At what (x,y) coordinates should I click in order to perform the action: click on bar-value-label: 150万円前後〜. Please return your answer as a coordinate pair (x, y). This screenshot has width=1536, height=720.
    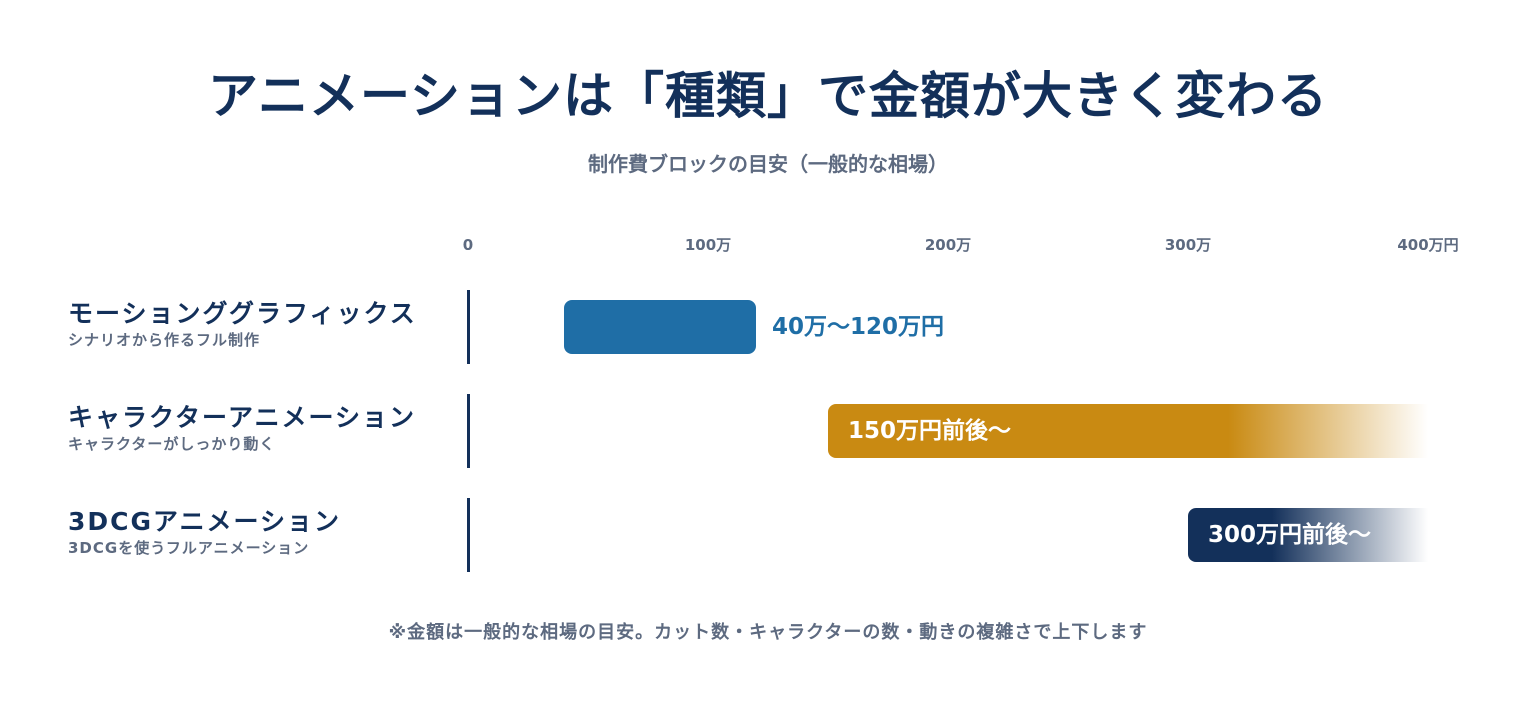
    Looking at the image, I should click on (930, 431).